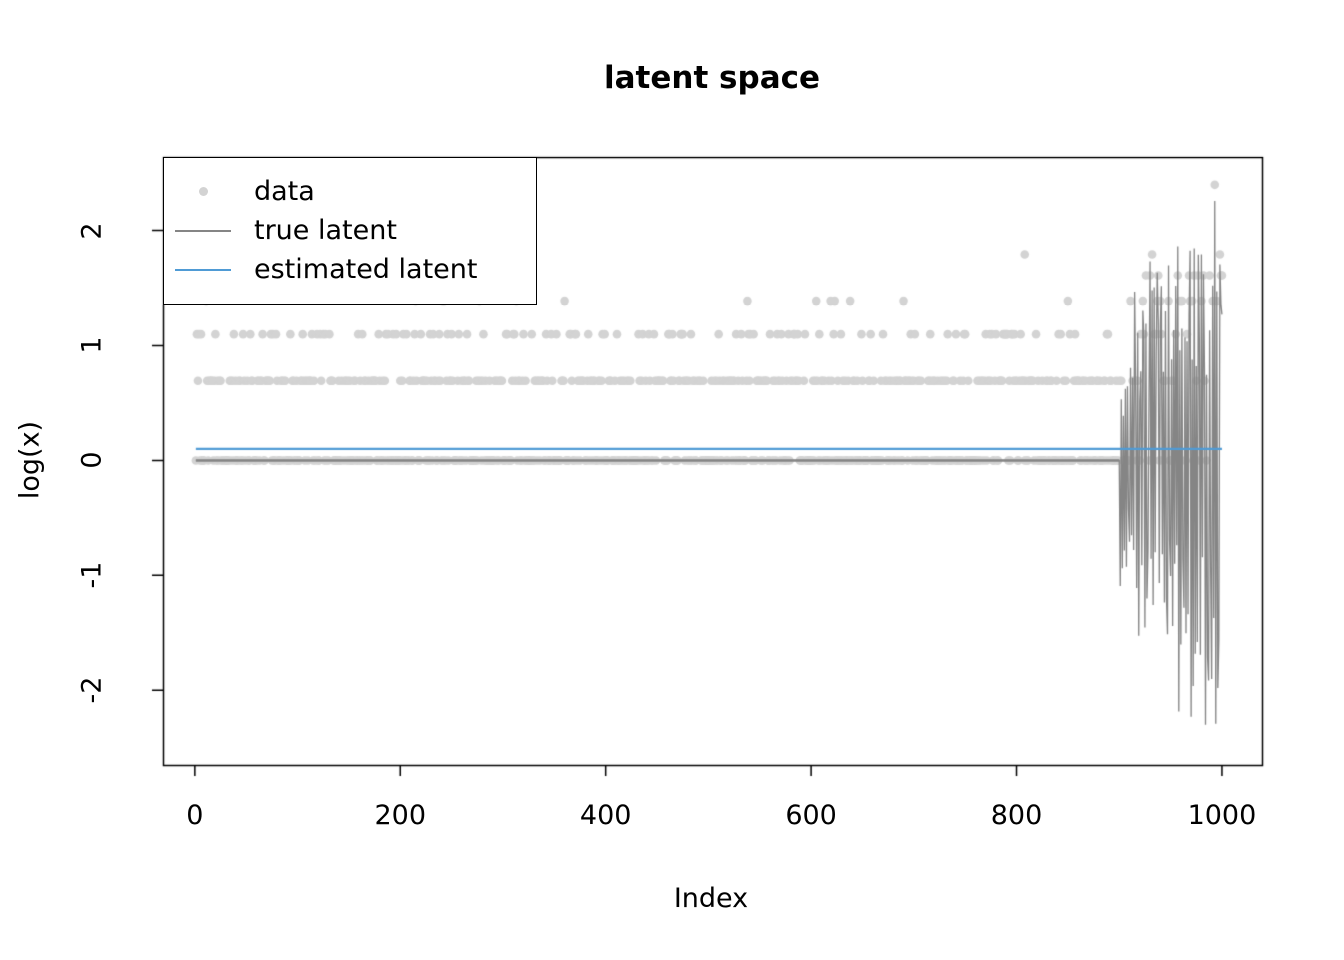 The width and height of the screenshot is (1344, 960). Describe the element at coordinates (811, 815) in the screenshot. I see `x-tick-label: 600` at that location.